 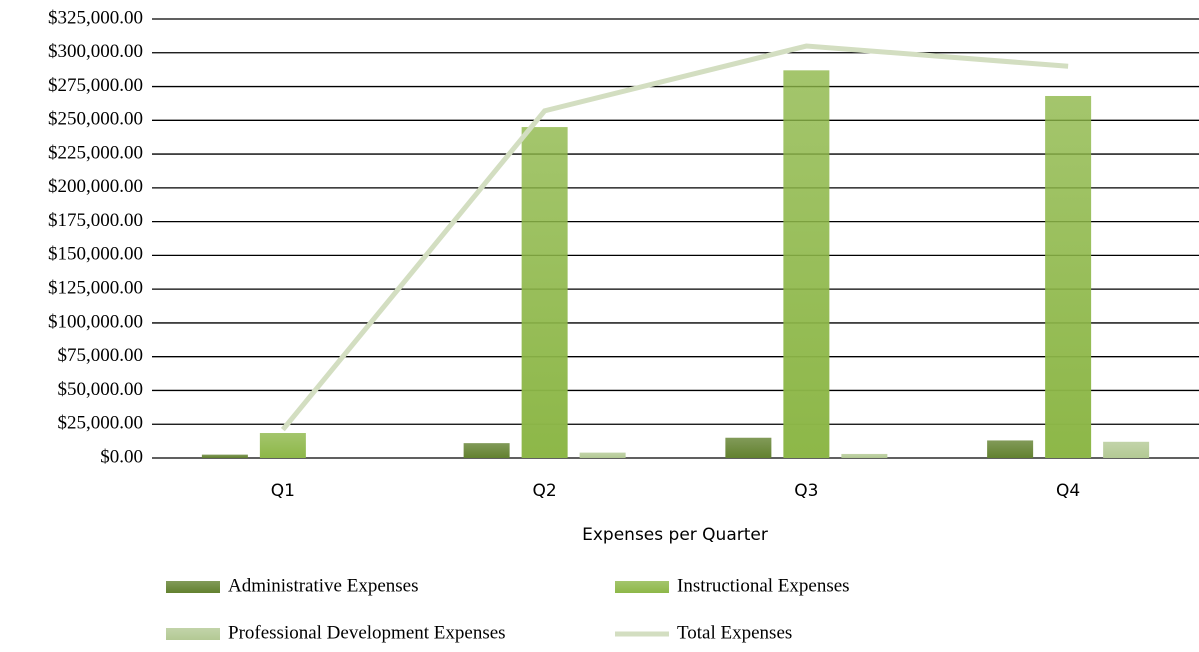 I want to click on y-tick-label: $225,000.00, so click(x=95, y=152).